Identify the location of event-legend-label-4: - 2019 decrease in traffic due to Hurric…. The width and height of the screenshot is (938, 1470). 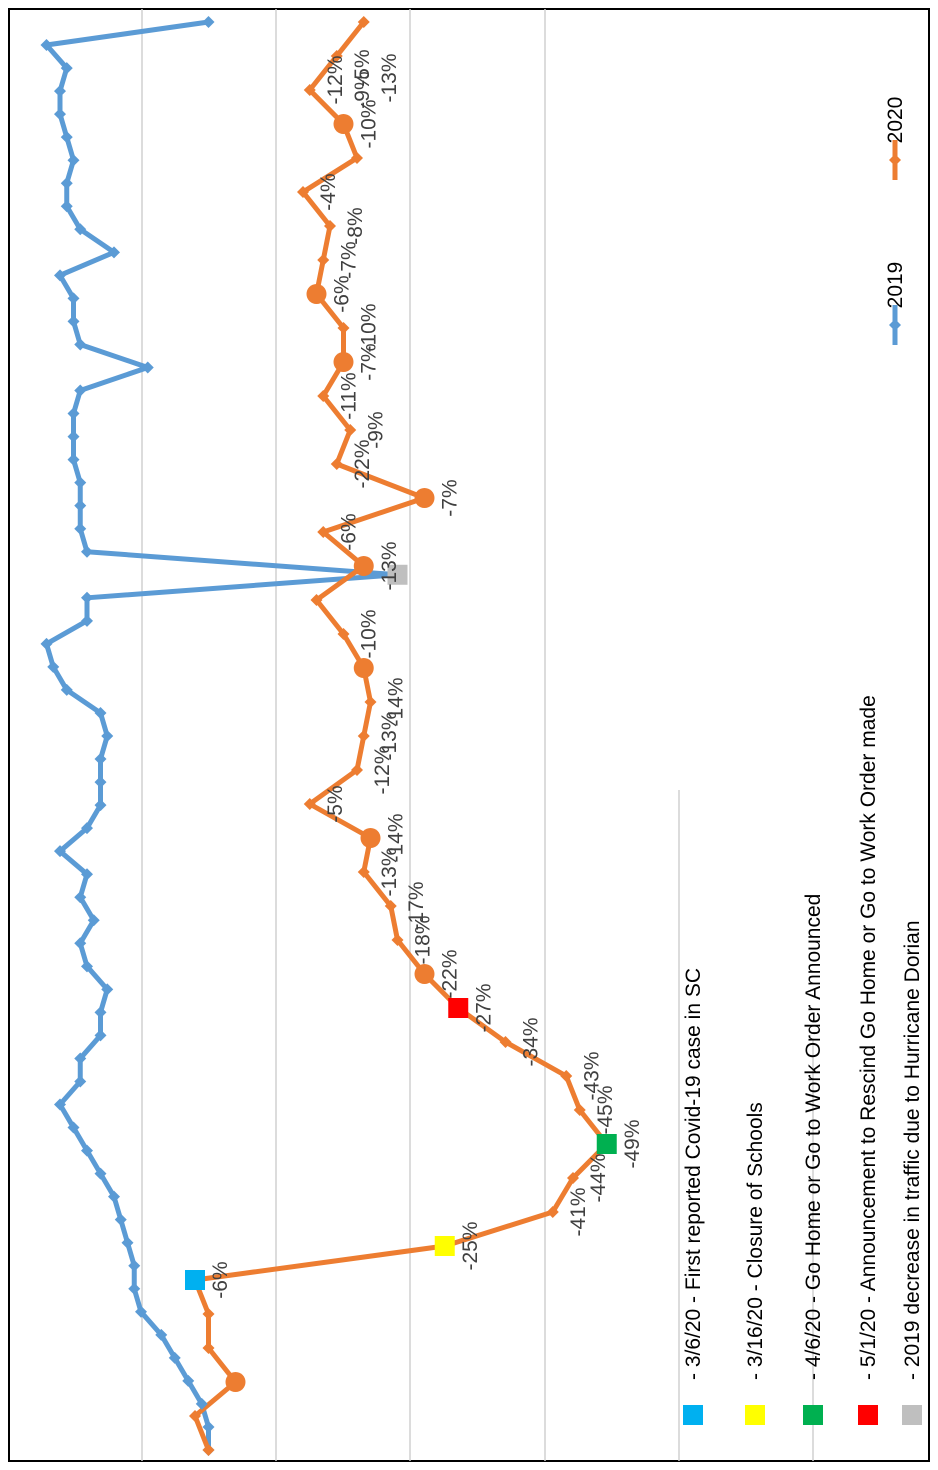
(912, 1150).